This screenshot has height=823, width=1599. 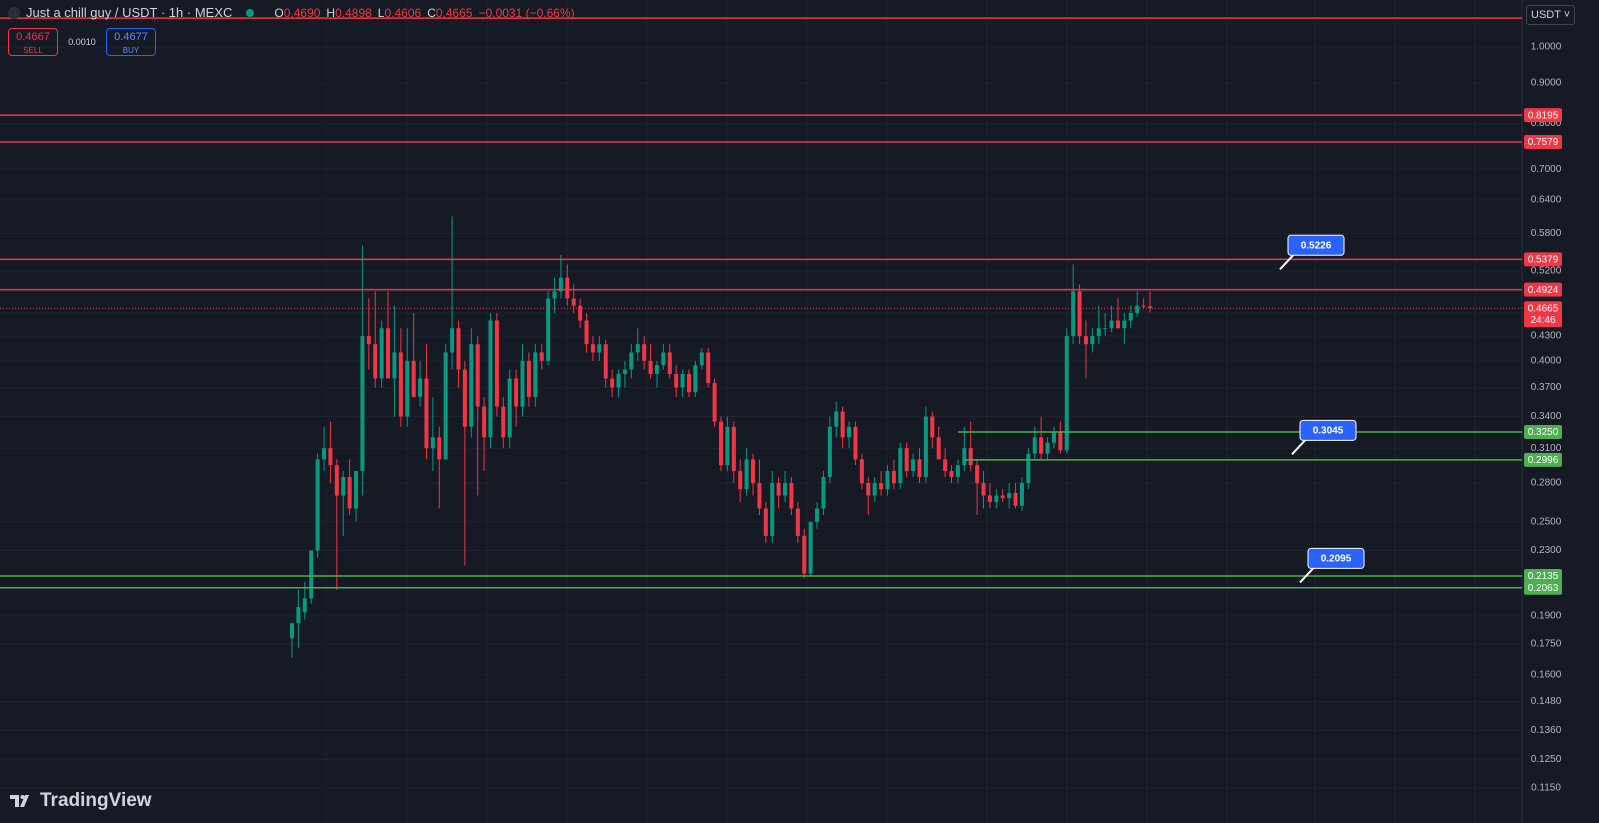 What do you see at coordinates (82, 42) in the screenshot?
I see `trade-panel: 0.4667 SELL 0.0010 0.4677 BUY` at bounding box center [82, 42].